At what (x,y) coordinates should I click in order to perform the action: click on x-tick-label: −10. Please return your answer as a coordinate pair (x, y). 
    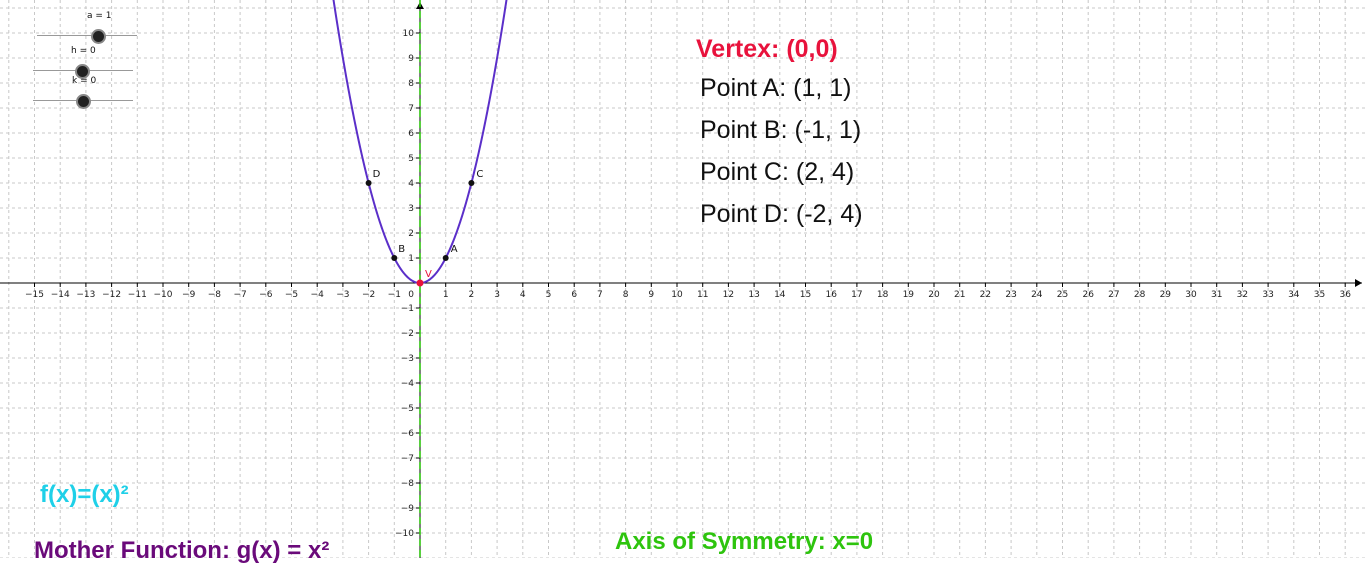
    Looking at the image, I should click on (163, 295).